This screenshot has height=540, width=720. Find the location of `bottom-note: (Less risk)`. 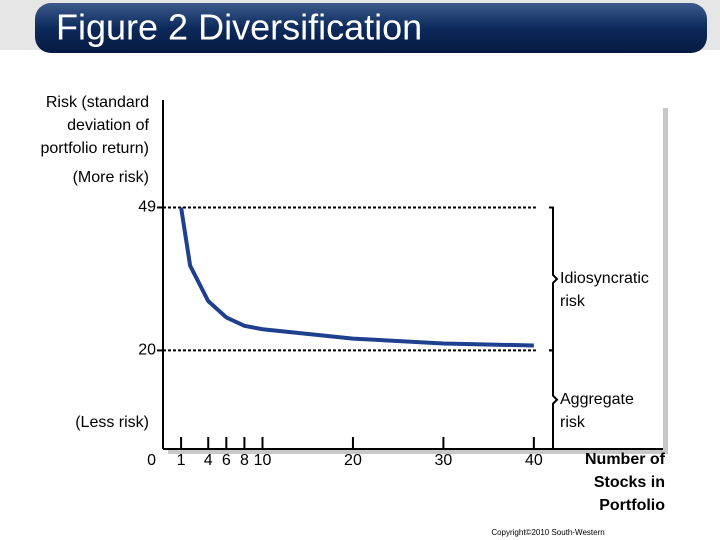

bottom-note: (Less risk) is located at coordinates (112, 422).